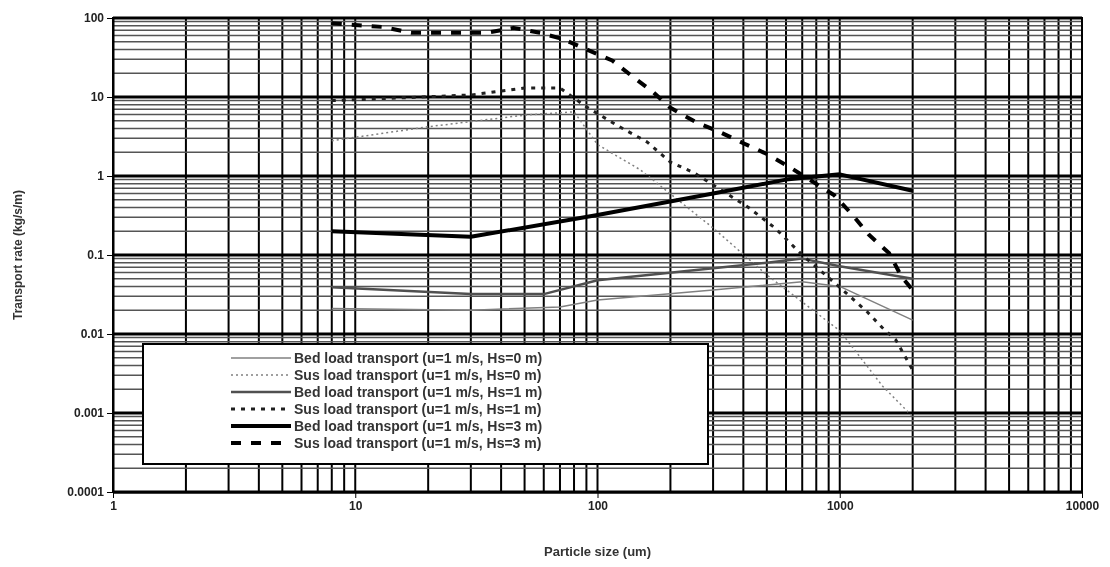 This screenshot has width=1110, height=567. Describe the element at coordinates (418, 358) in the screenshot. I see `legend-label: Bed load transport (u=1 m/s, Hs=0 m)` at that location.